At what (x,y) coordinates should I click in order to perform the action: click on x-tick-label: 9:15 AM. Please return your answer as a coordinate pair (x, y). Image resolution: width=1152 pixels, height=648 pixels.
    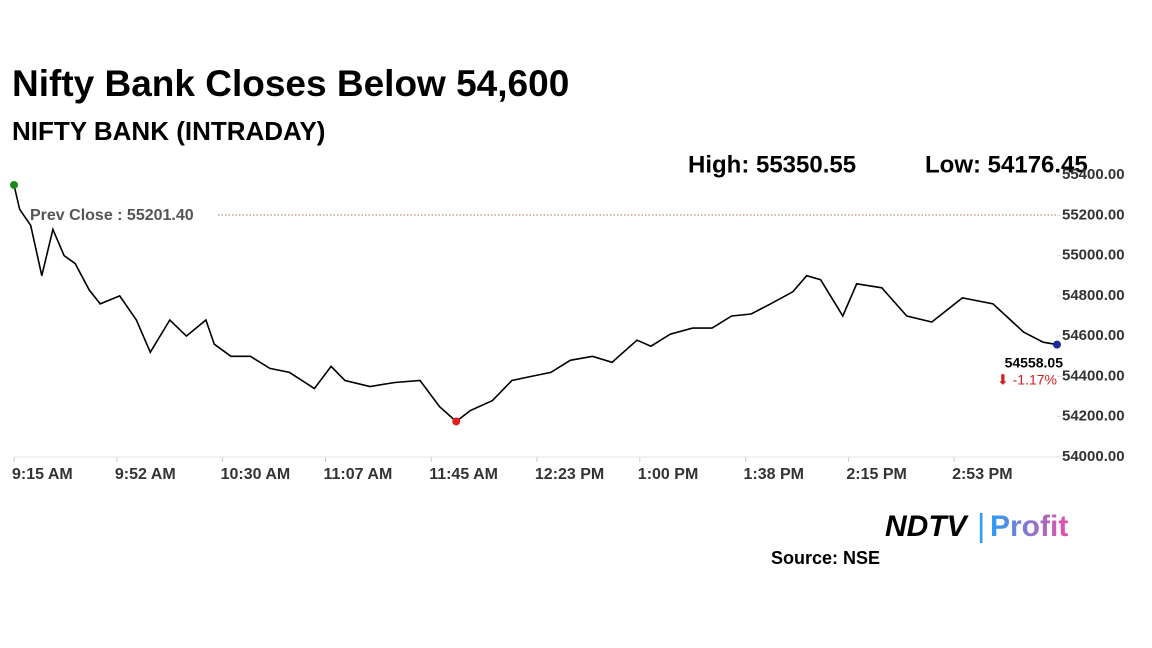
    Looking at the image, I should click on (42, 474).